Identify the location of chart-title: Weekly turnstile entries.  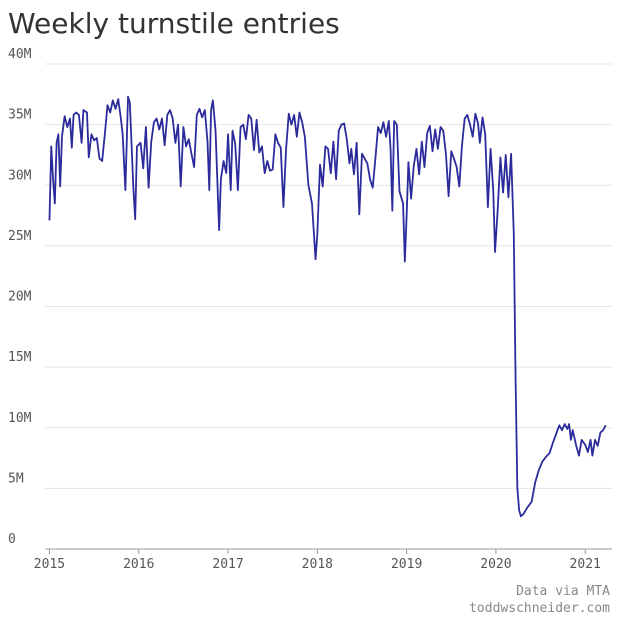
(174, 23).